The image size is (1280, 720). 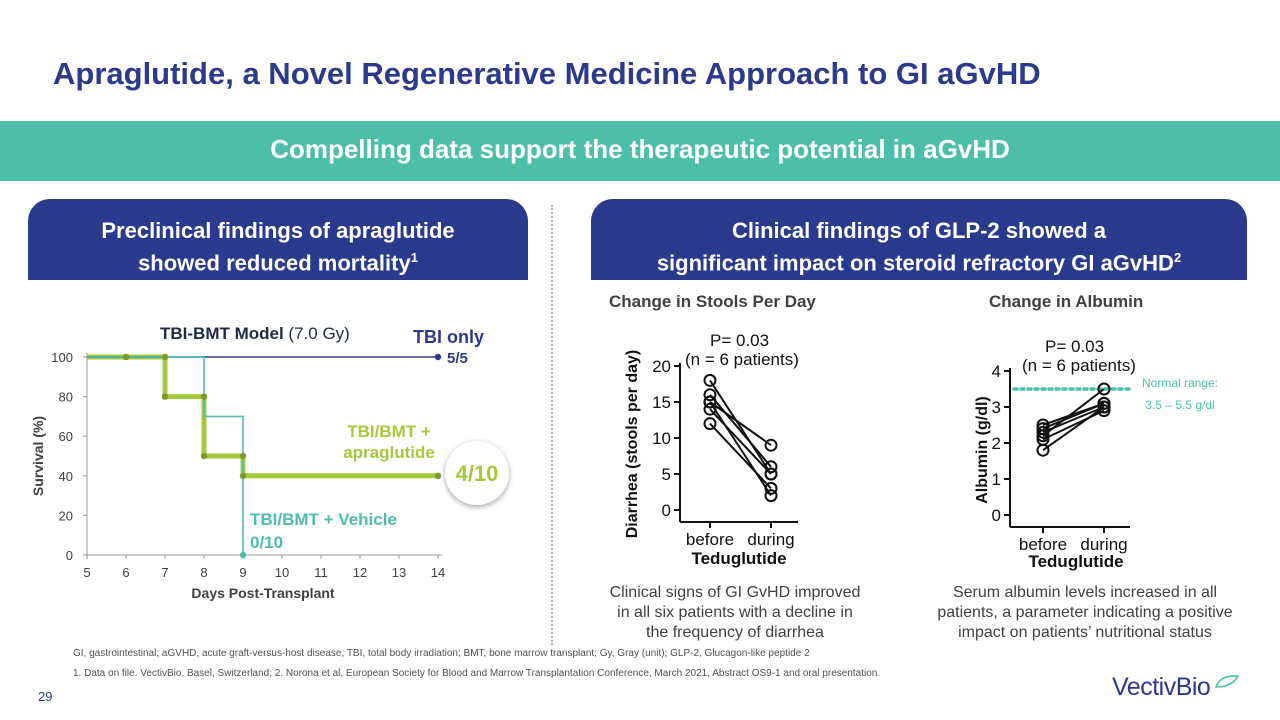 What do you see at coordinates (552, 425) in the screenshot?
I see `panel-divider` at bounding box center [552, 425].